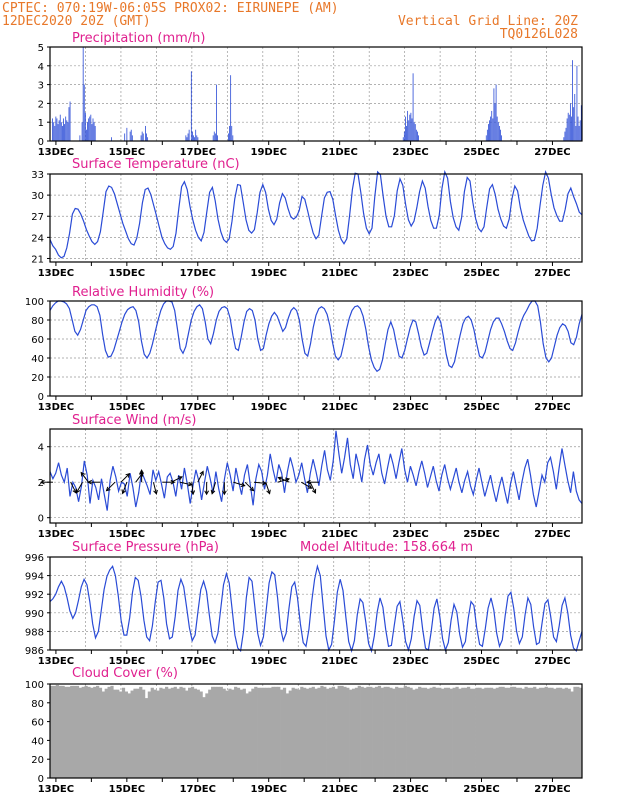 The image size is (618, 800). What do you see at coordinates (125, 673) in the screenshot?
I see `panel-title: Cloud Cover (%)` at bounding box center [125, 673].